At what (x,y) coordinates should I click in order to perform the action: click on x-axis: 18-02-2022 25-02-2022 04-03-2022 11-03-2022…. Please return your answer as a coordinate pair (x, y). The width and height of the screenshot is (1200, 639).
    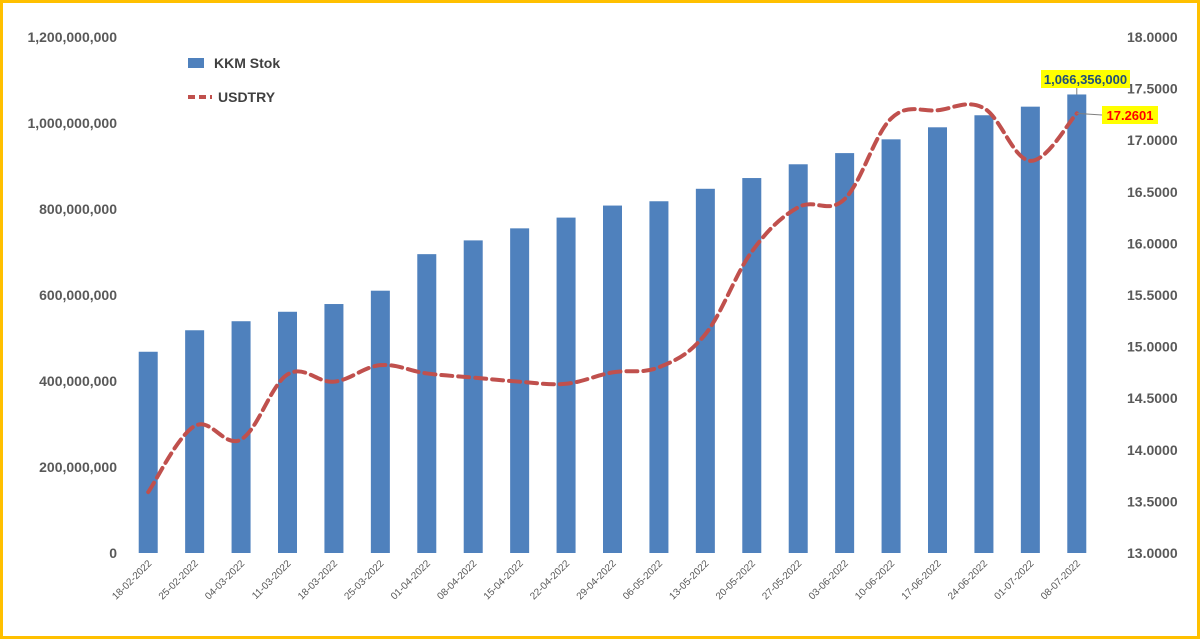
    Looking at the image, I should click on (596, 580).